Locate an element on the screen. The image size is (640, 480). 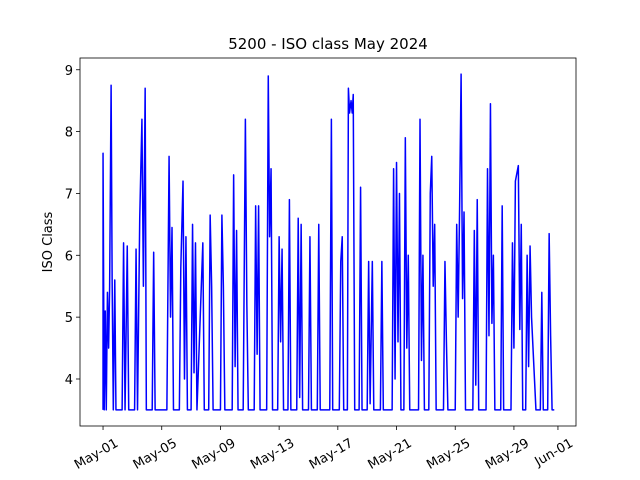
x-tick-label: May-01 is located at coordinates (96, 454).